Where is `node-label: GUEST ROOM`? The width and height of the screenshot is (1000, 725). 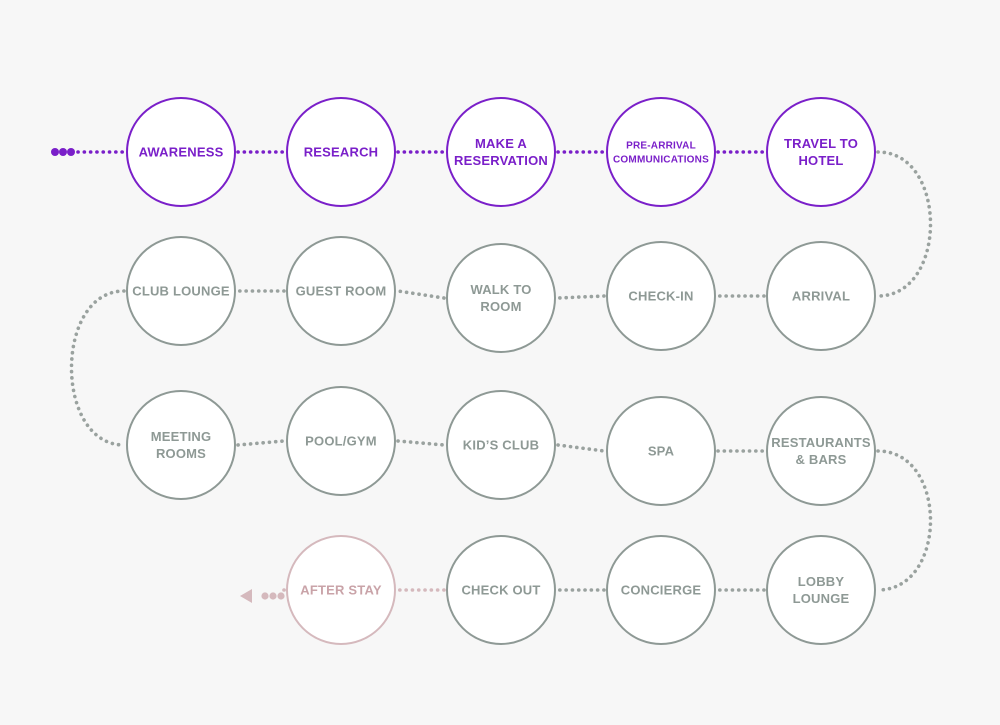
node-label: GUEST ROOM is located at coordinates (341, 291).